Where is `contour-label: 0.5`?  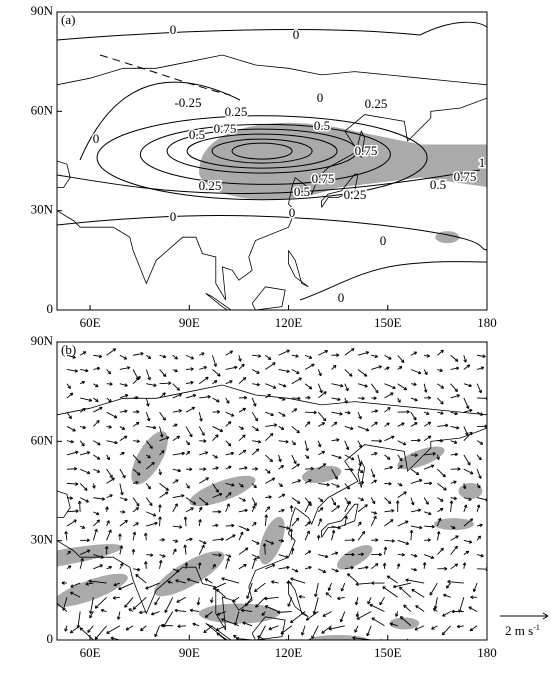
contour-label: 0.5 is located at coordinates (197, 134).